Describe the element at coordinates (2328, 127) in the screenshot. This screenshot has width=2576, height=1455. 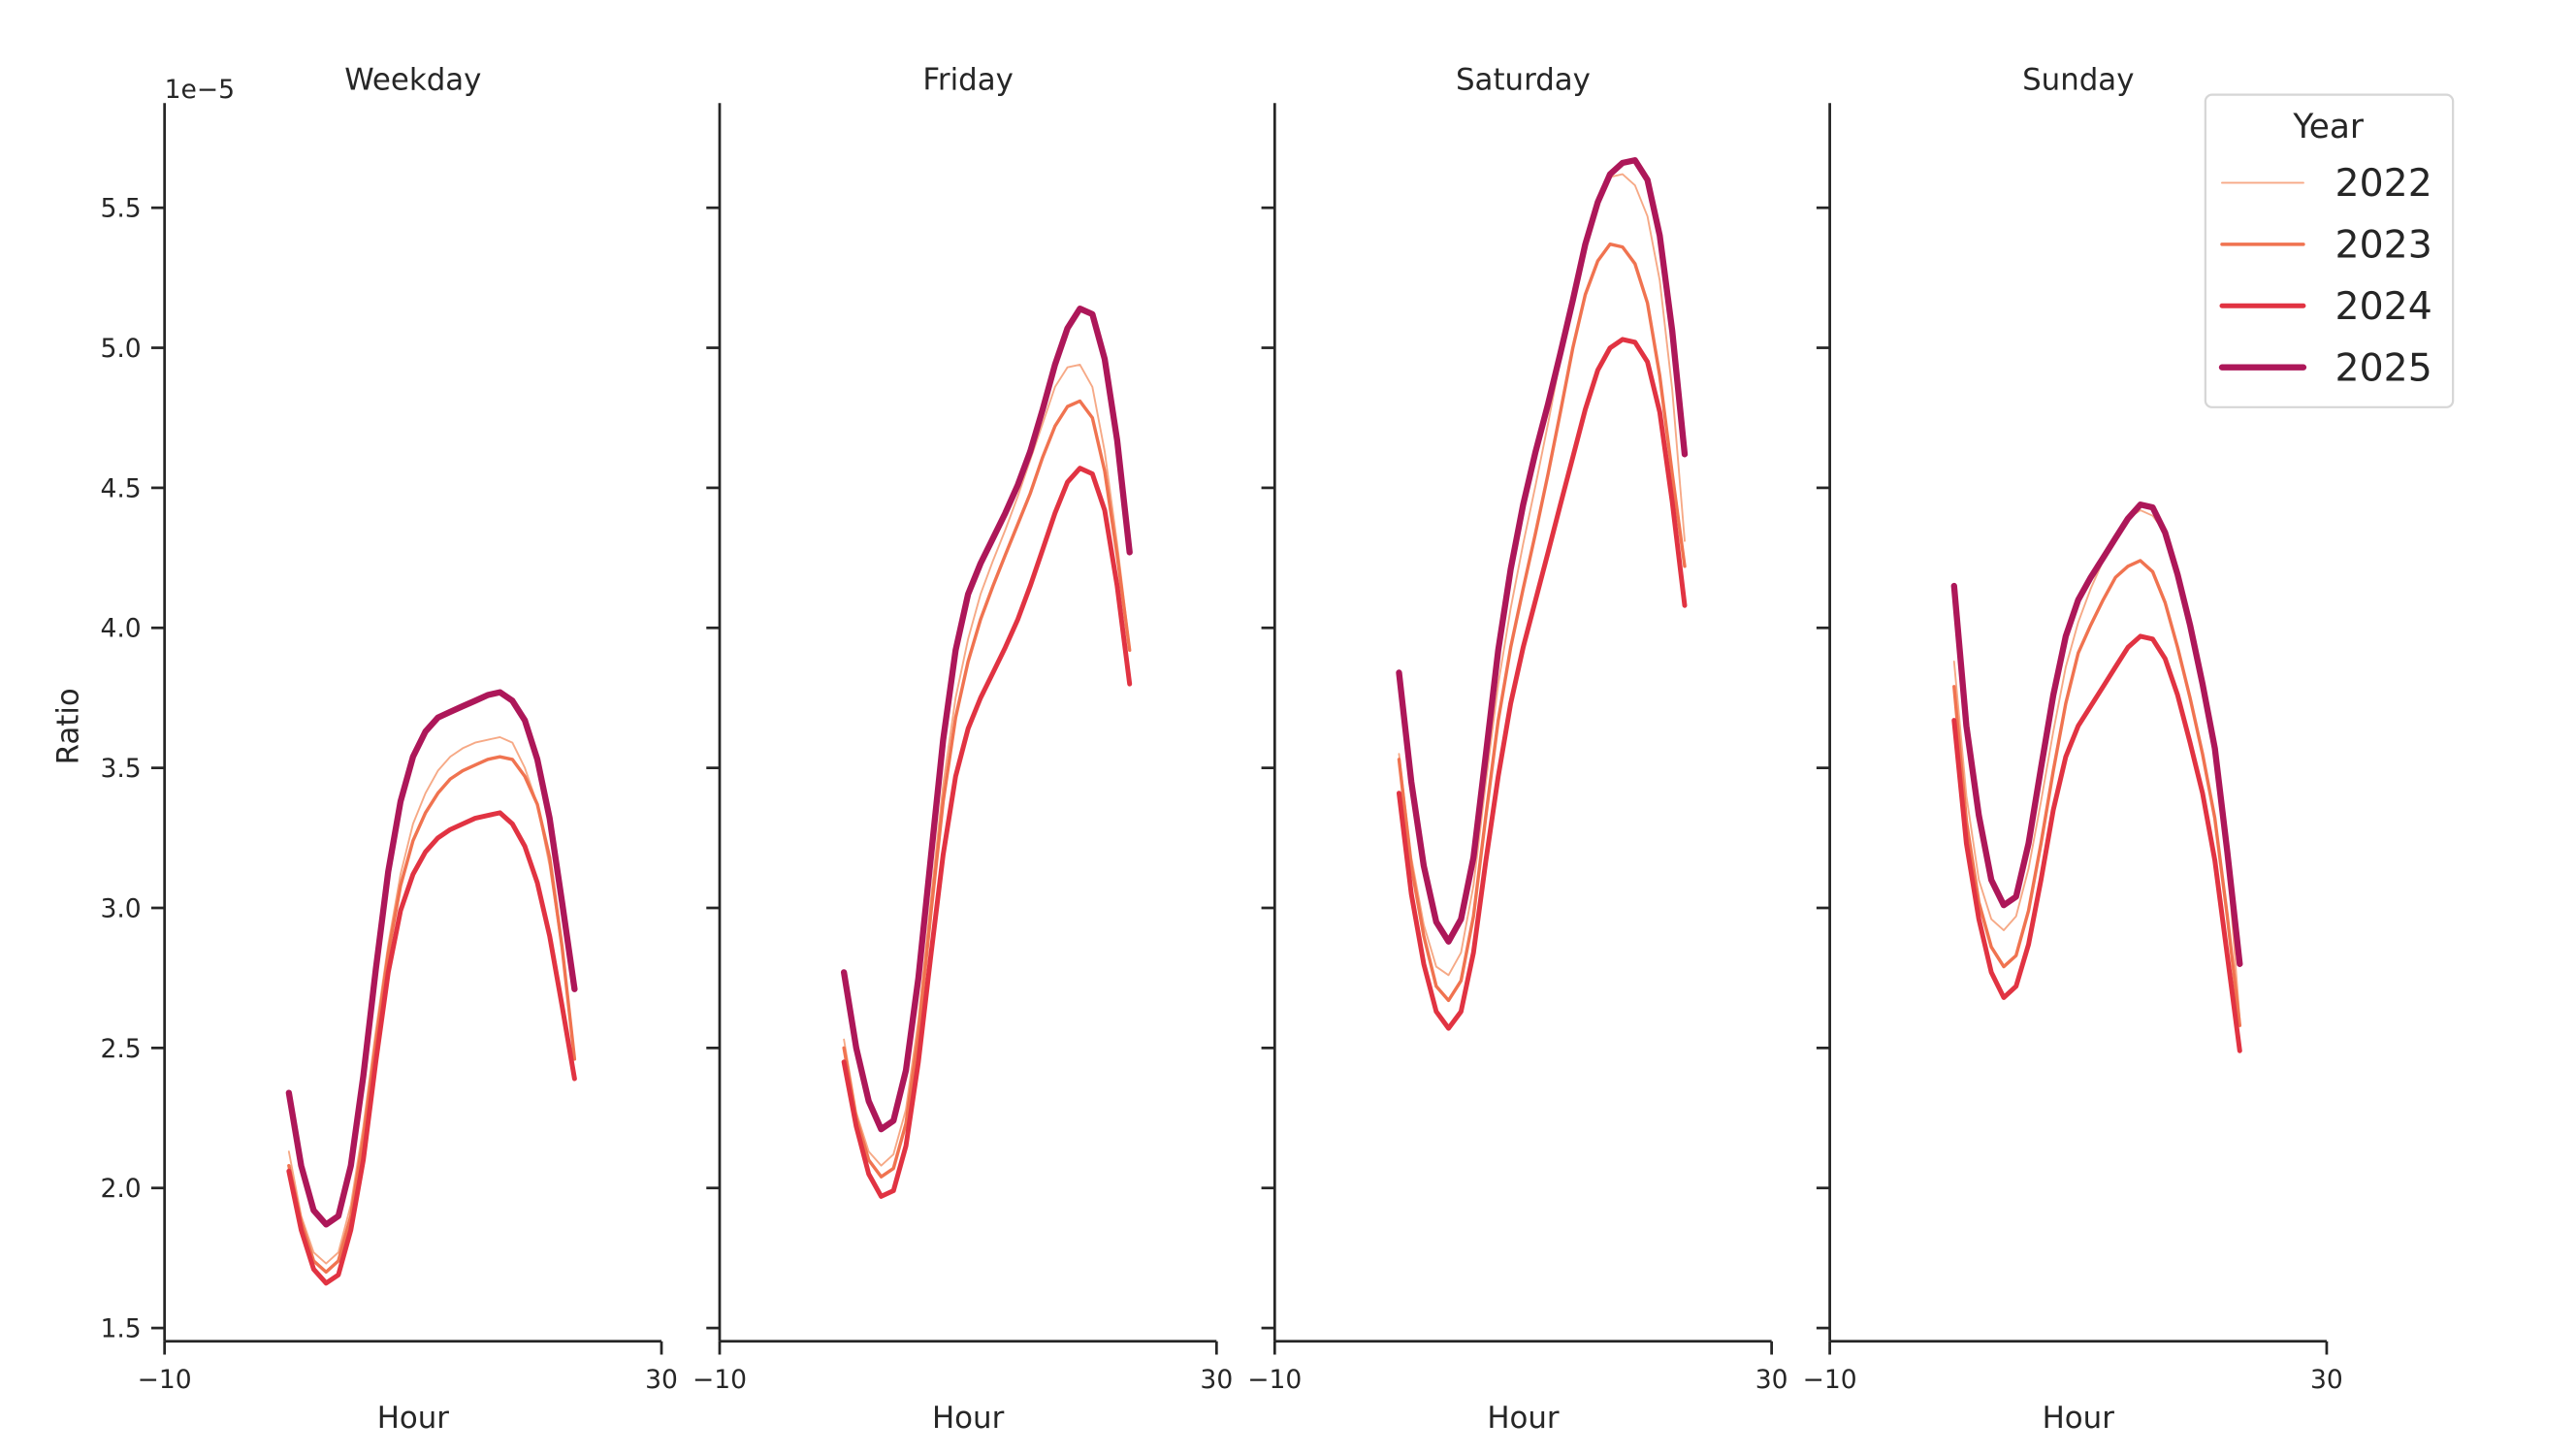
I see `legend-title: Year` at that location.